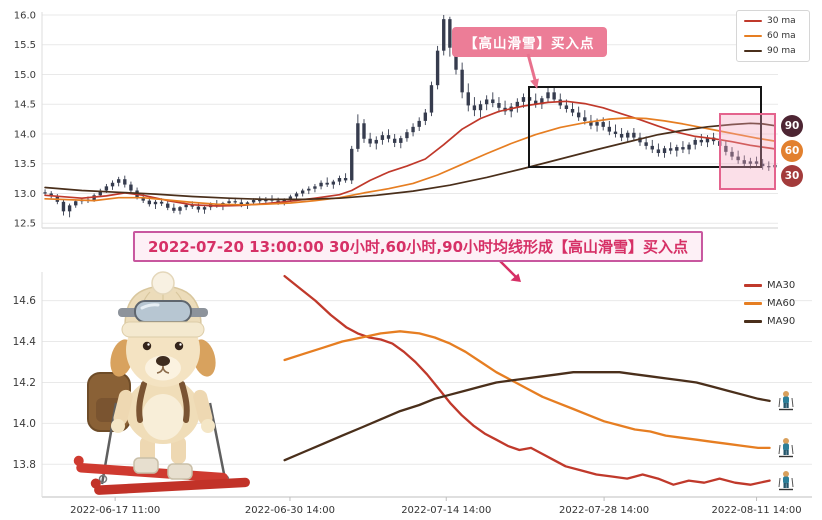  Describe the element at coordinates (115, 510) in the screenshot. I see `x-tick-label: 2022-06-17 11:00` at that location.